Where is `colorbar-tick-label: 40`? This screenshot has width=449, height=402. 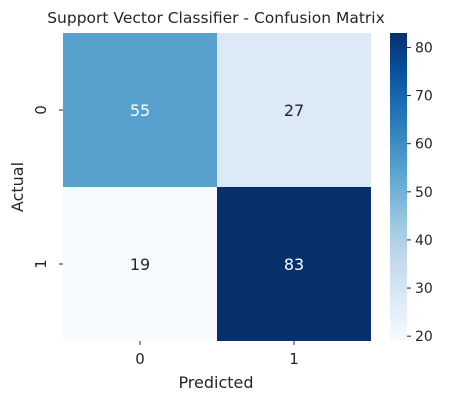 colorbar-tick-label: 40 is located at coordinates (424, 241).